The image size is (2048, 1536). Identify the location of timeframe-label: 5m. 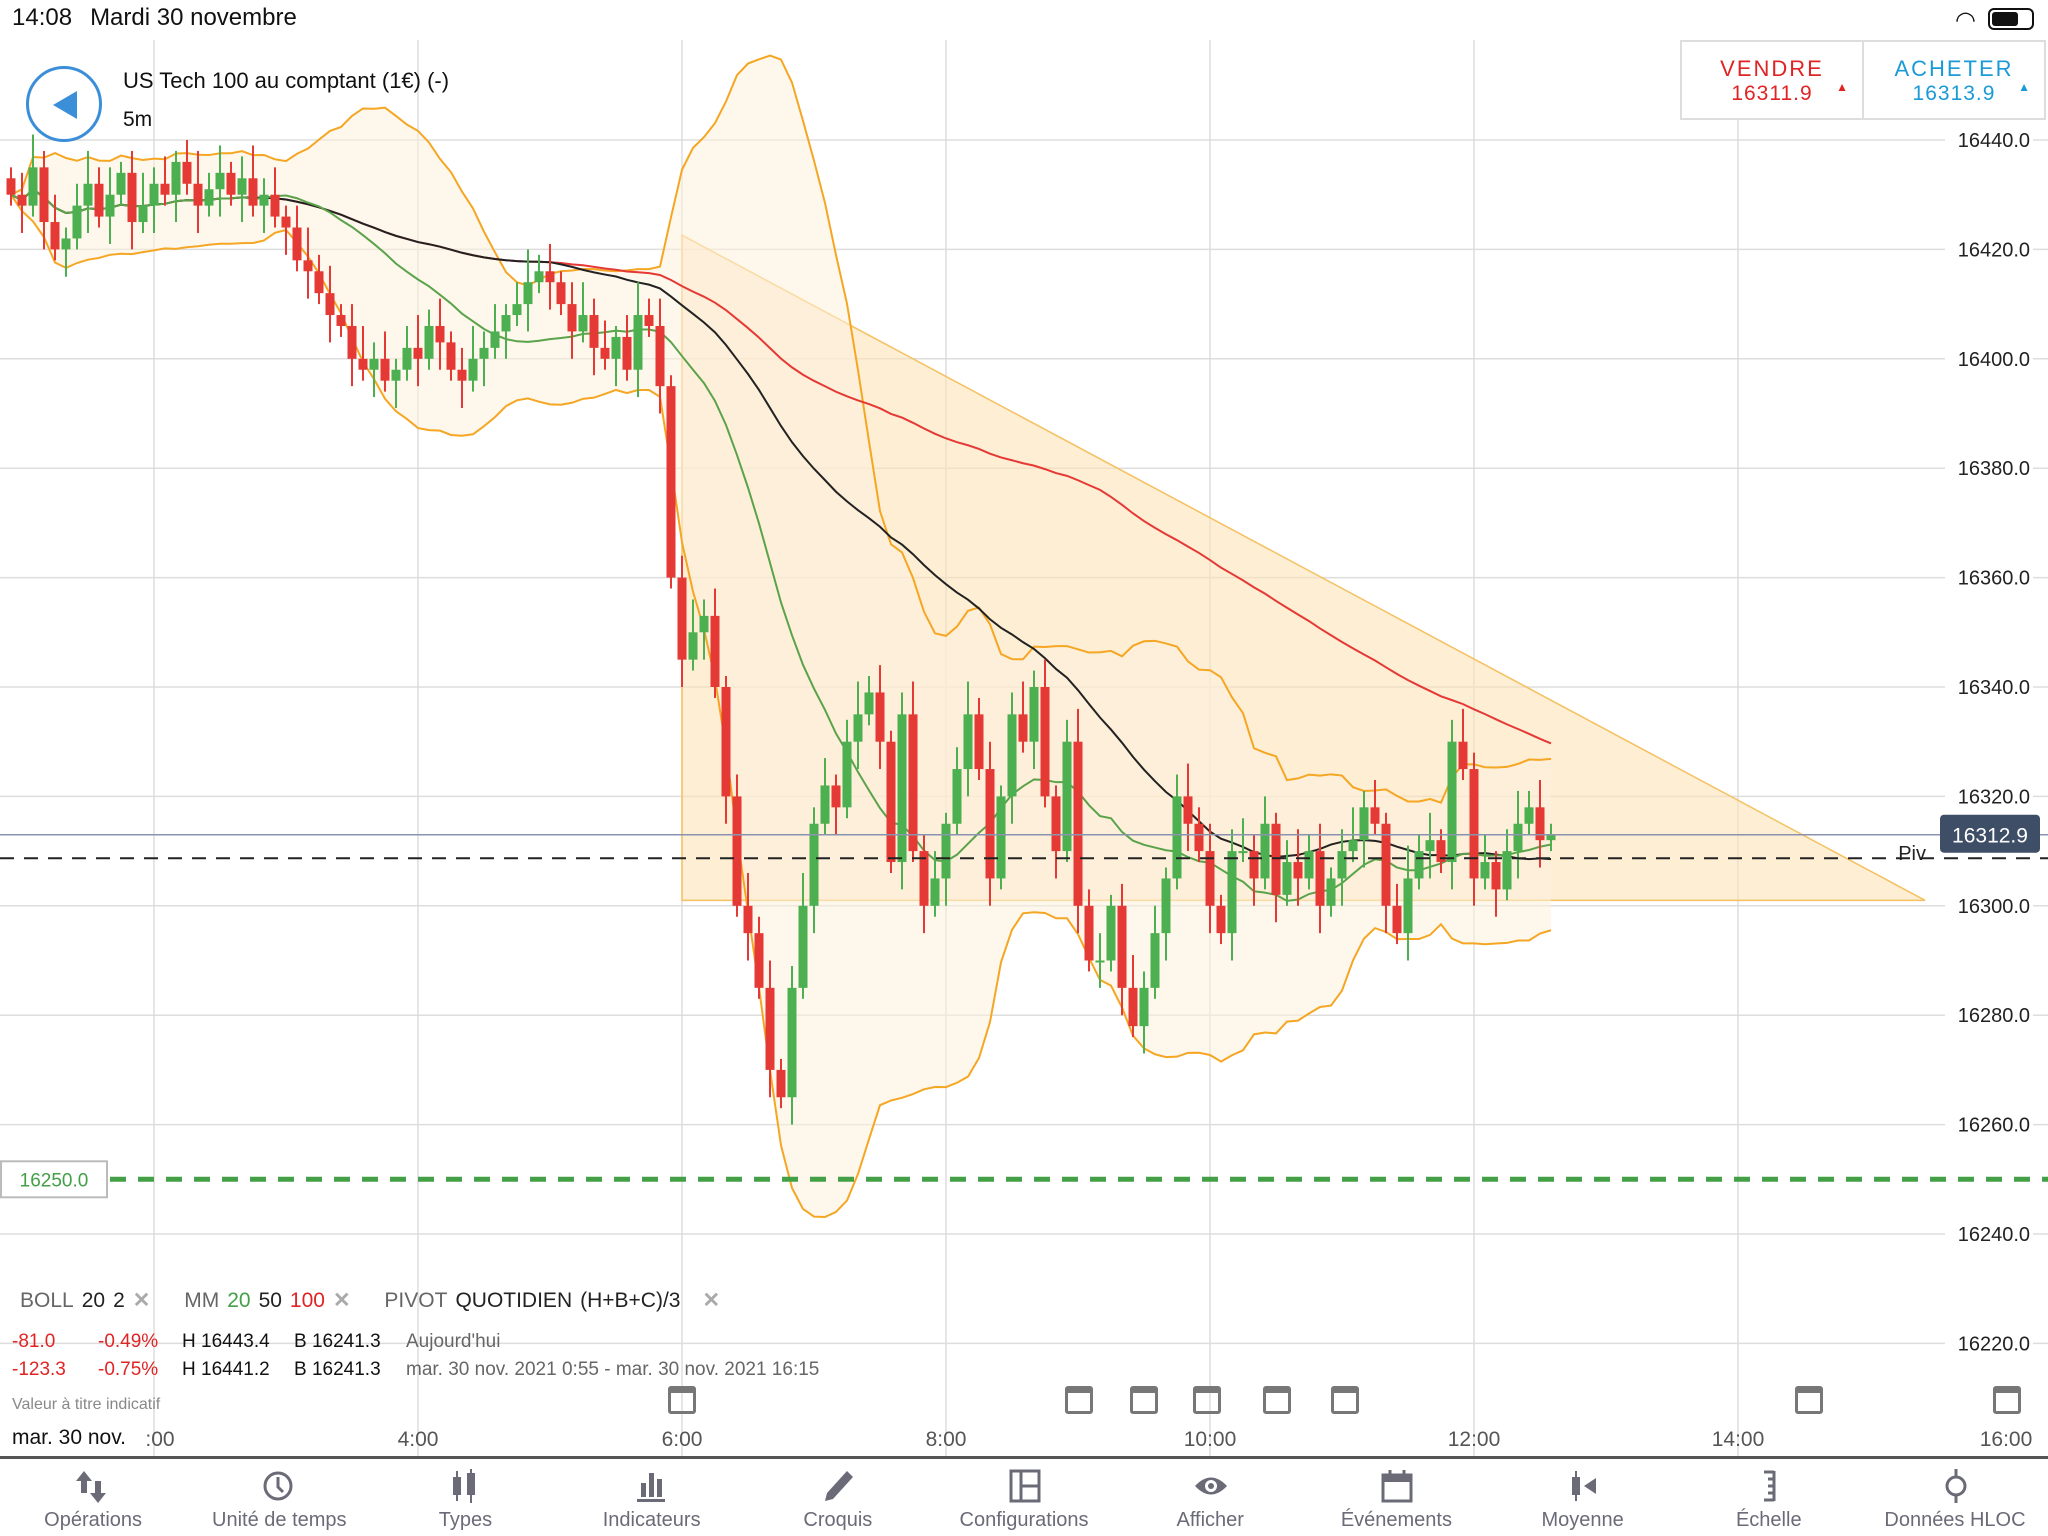
(138, 119).